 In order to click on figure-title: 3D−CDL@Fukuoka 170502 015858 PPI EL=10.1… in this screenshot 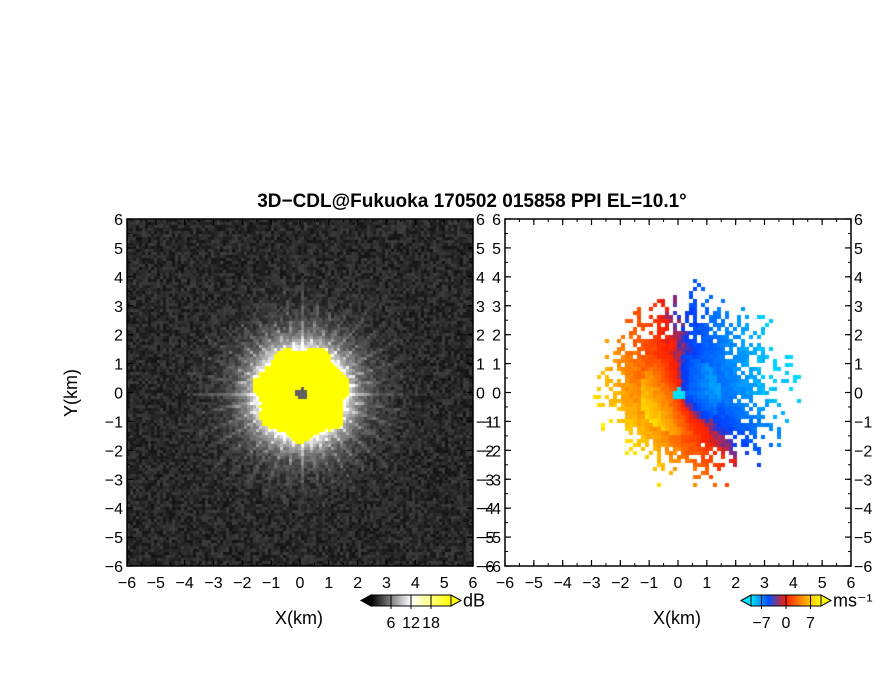, I will do `click(472, 201)`.